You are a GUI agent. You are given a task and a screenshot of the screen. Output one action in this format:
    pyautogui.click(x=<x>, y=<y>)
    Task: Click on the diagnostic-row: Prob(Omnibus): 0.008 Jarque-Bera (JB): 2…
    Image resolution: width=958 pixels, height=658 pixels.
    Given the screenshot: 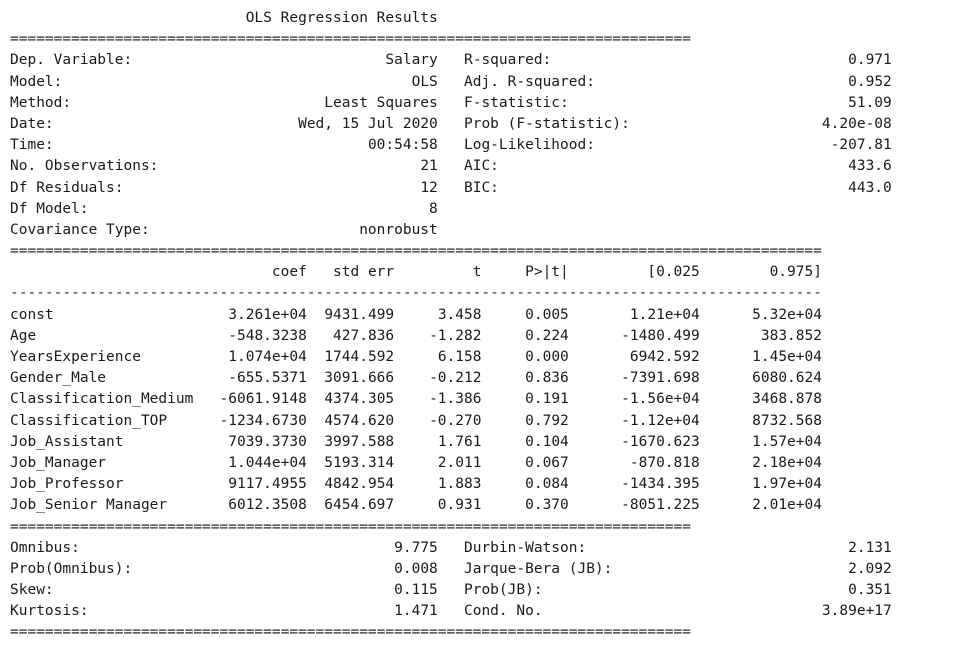 What is the action you would take?
    pyautogui.click(x=451, y=569)
    